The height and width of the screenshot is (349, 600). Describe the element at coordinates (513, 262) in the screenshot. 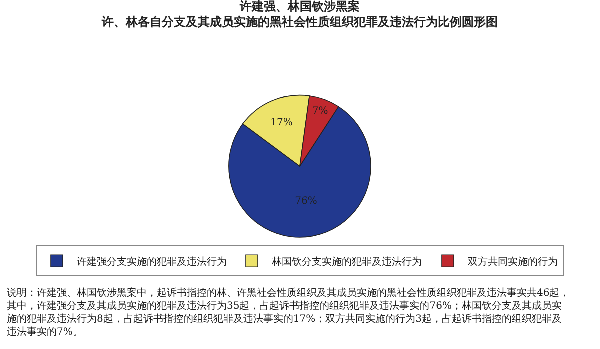

I see `legend-label: 双方共同实施的行为` at that location.